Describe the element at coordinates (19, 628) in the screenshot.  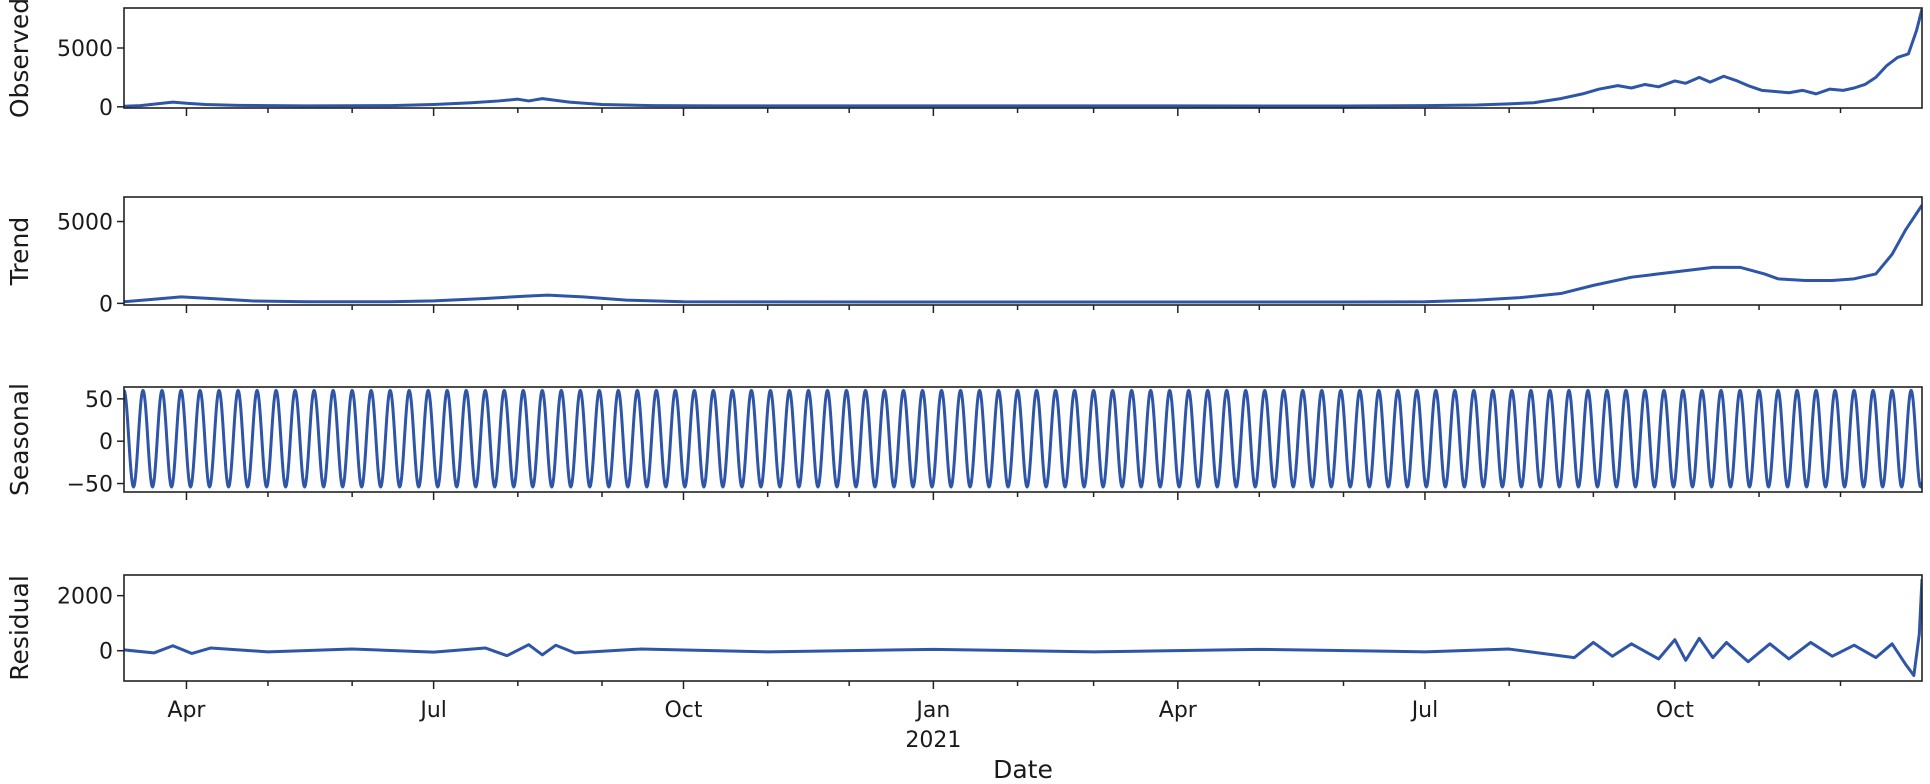
I see `residual-y-axis-label: Residual` at that location.